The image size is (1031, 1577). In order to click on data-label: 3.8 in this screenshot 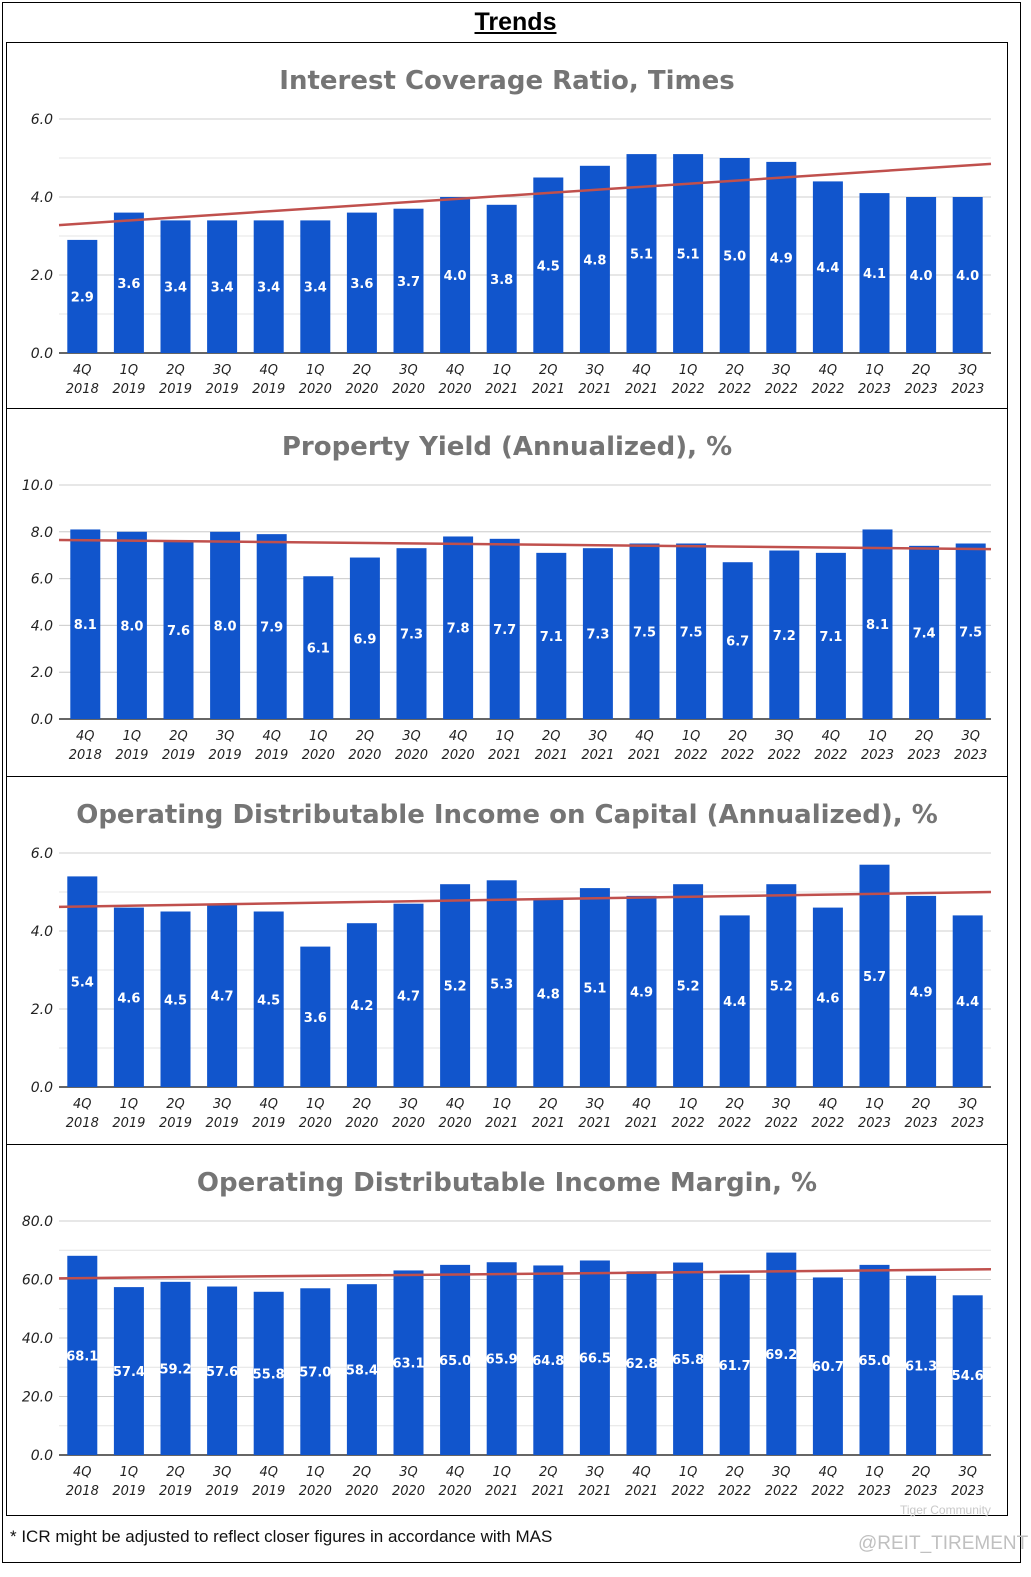, I will do `click(501, 280)`.